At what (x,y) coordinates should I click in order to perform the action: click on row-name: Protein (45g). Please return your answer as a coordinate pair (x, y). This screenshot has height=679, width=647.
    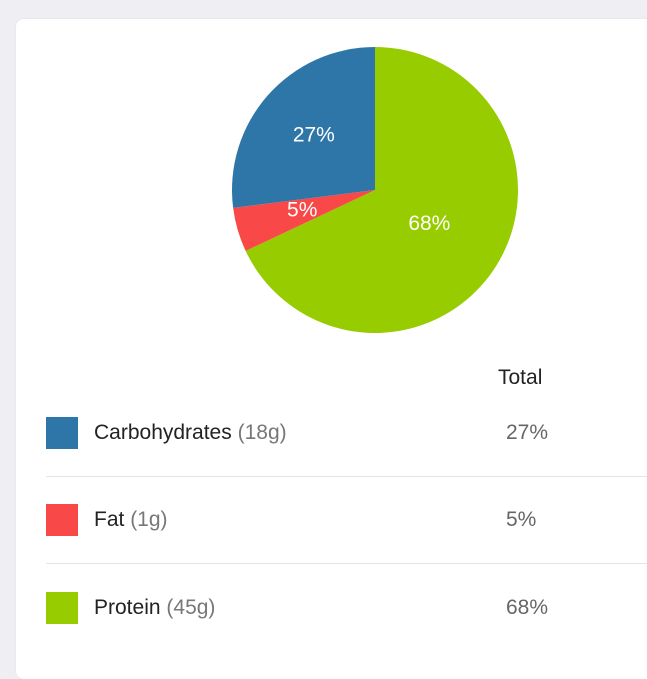
    Looking at the image, I should click on (154, 608).